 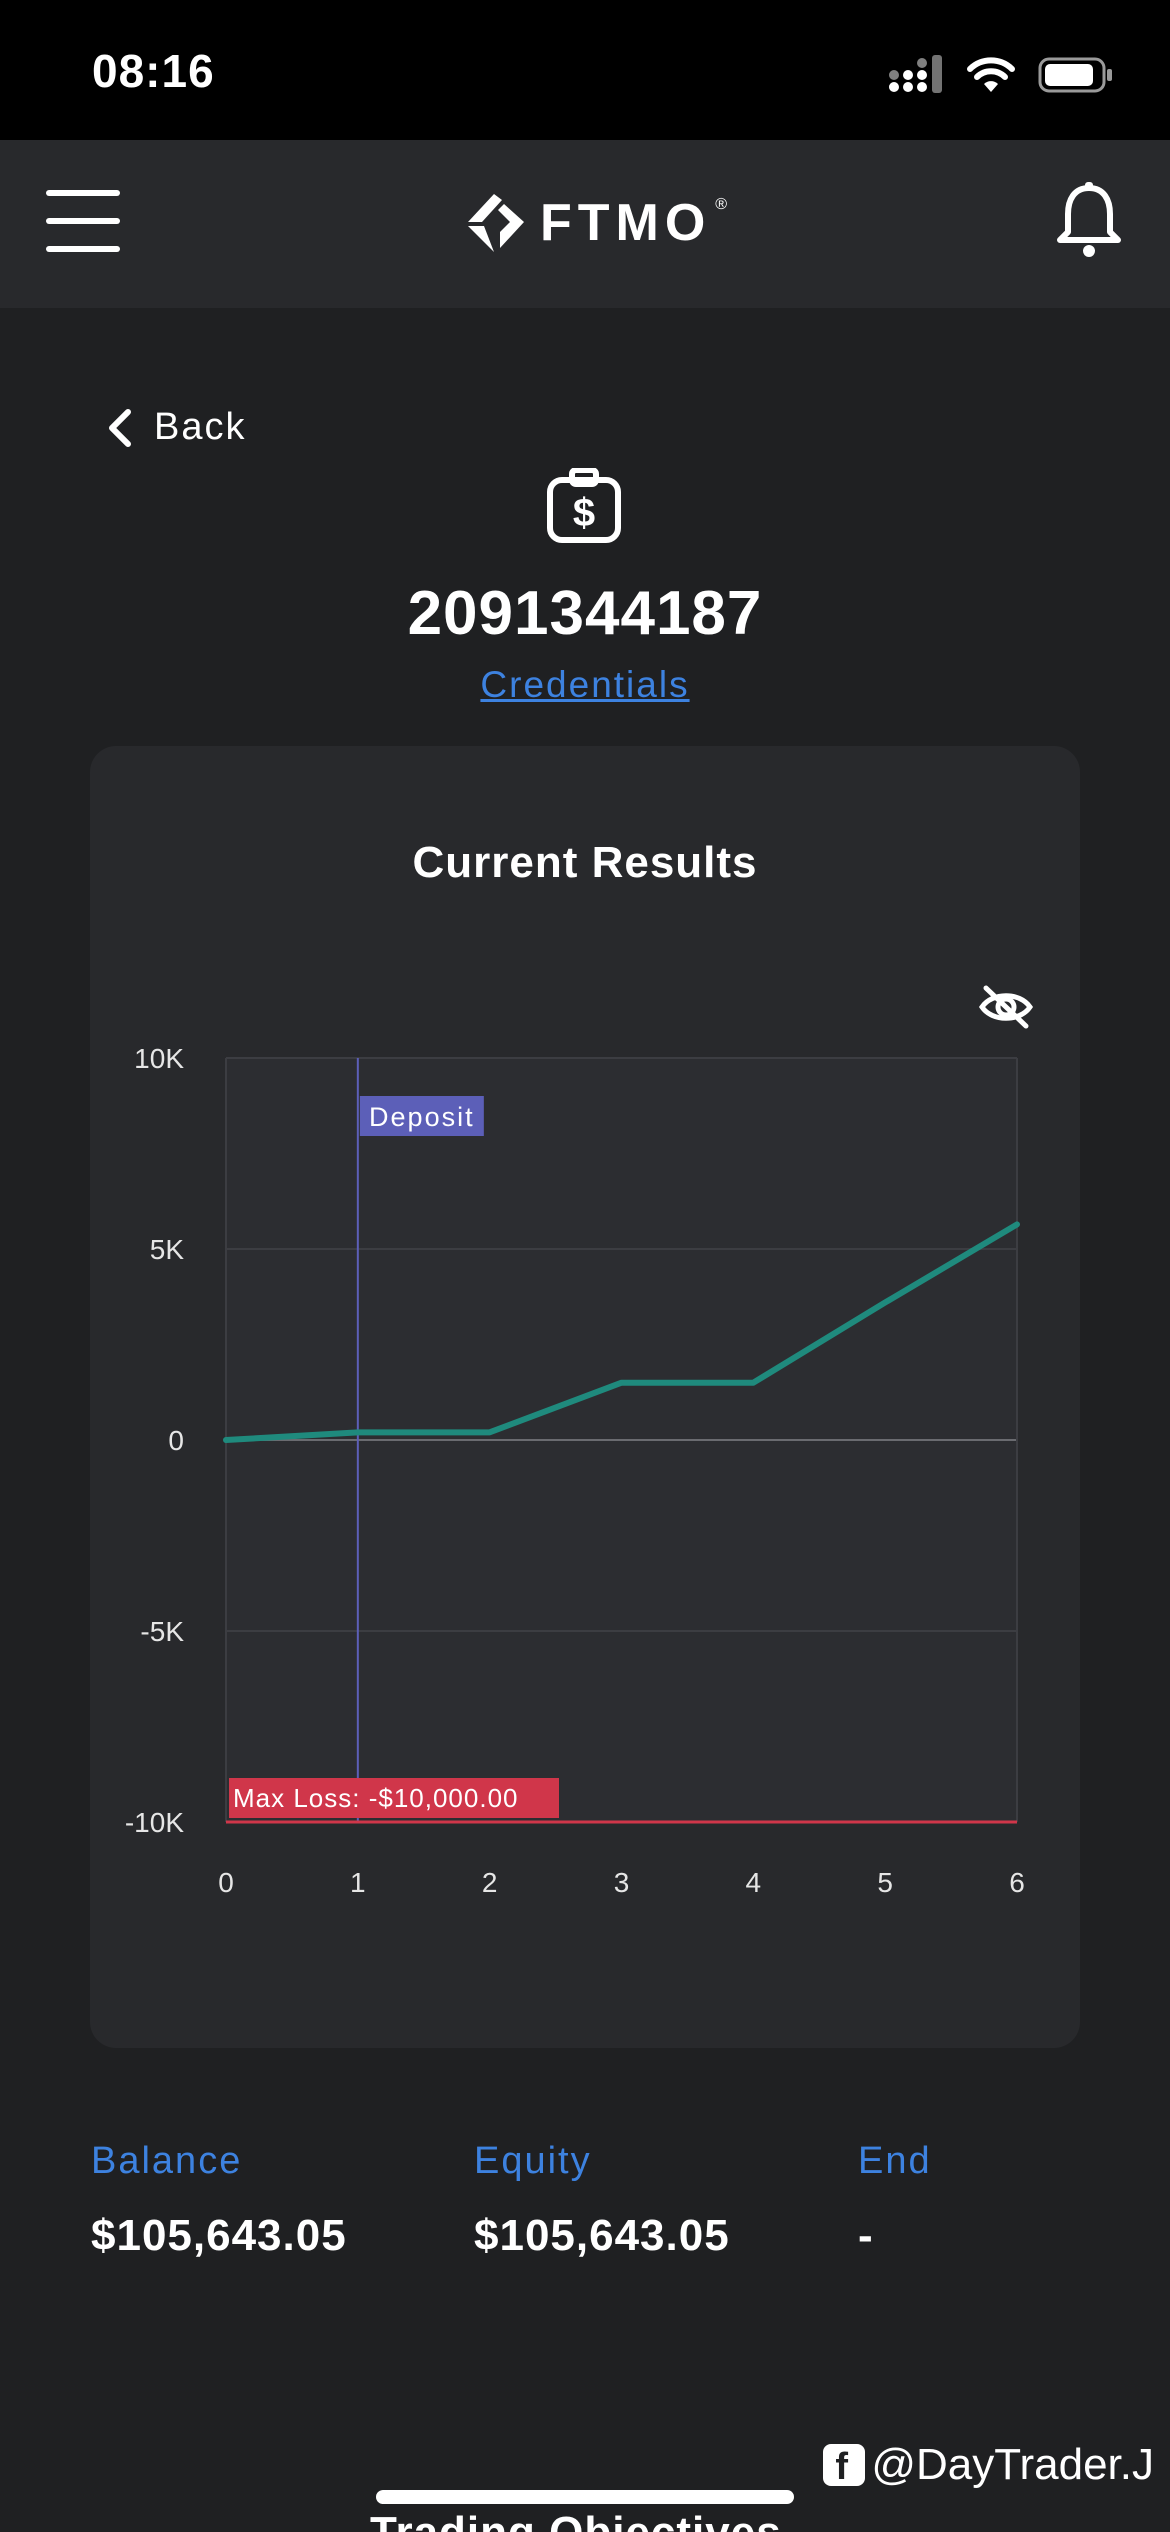 I want to click on y-tick-label: -5K, so click(x=162, y=1631).